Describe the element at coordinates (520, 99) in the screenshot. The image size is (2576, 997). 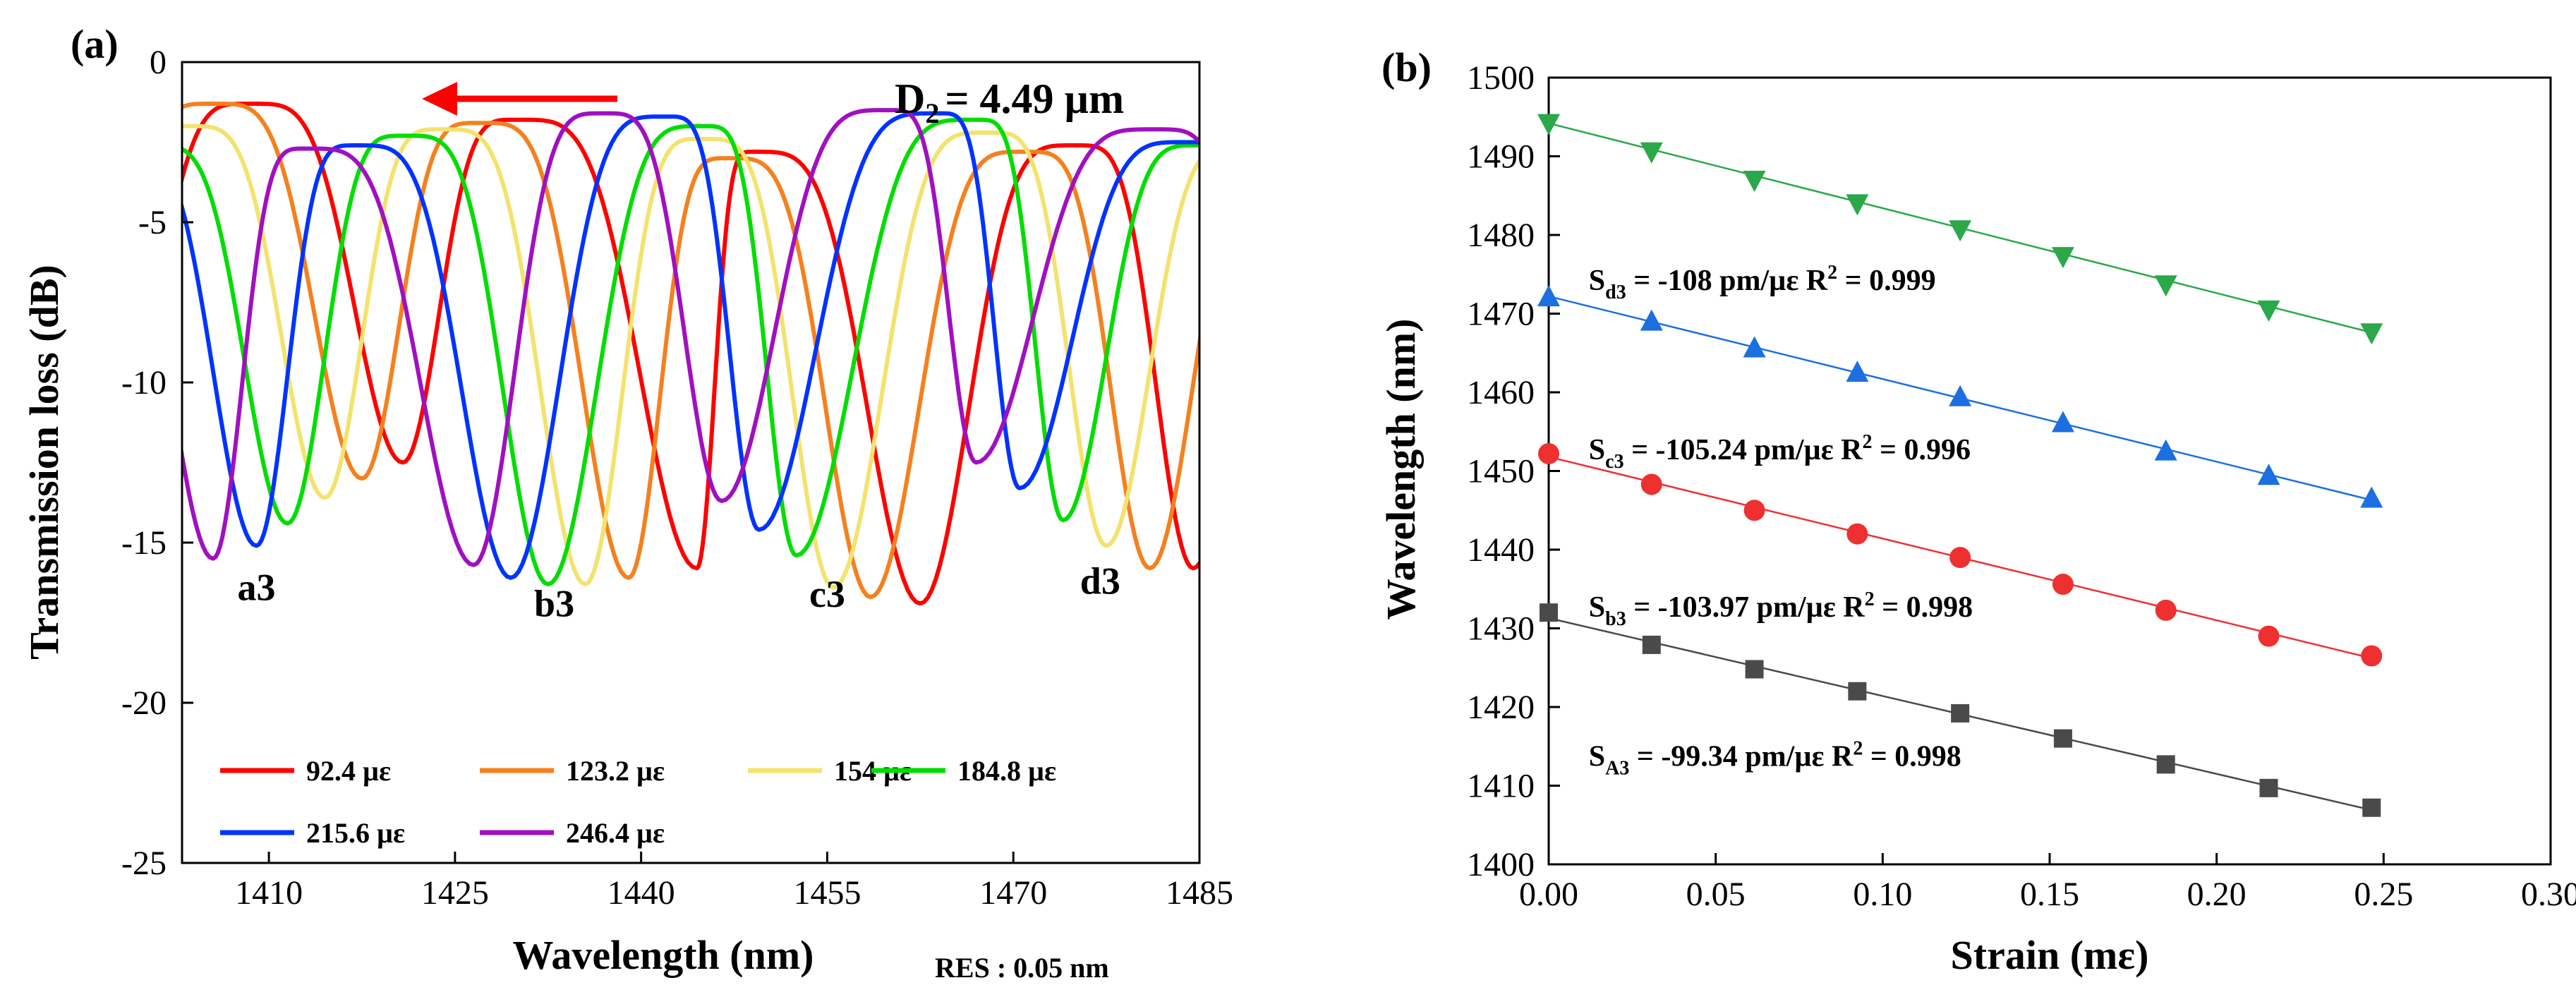
I see `shift-arrow` at that location.